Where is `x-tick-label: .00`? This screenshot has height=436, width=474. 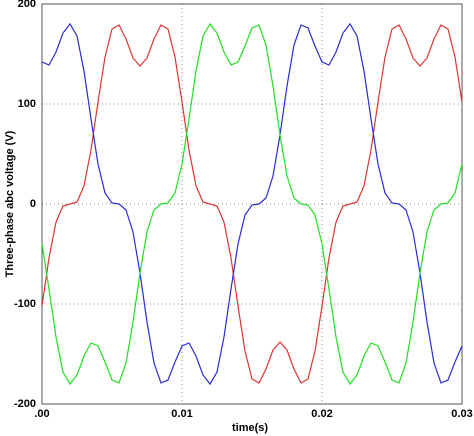 x-tick-label: .00 is located at coordinates (41, 414).